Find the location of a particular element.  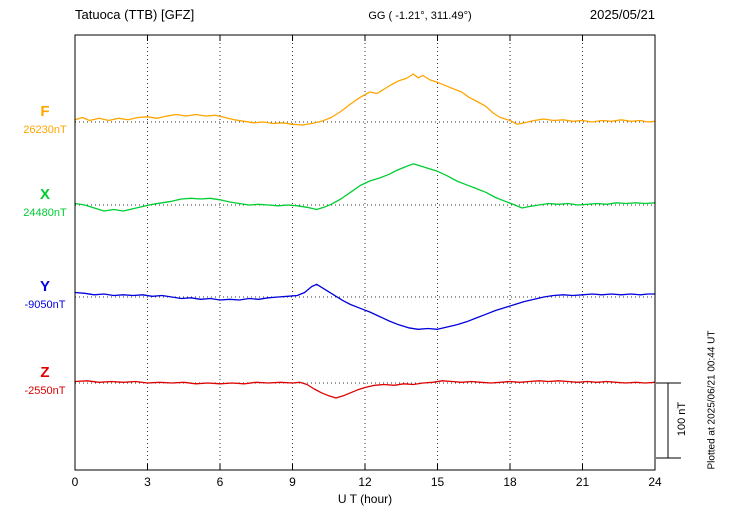

plot-date: 2025/05/21 is located at coordinates (622, 14).